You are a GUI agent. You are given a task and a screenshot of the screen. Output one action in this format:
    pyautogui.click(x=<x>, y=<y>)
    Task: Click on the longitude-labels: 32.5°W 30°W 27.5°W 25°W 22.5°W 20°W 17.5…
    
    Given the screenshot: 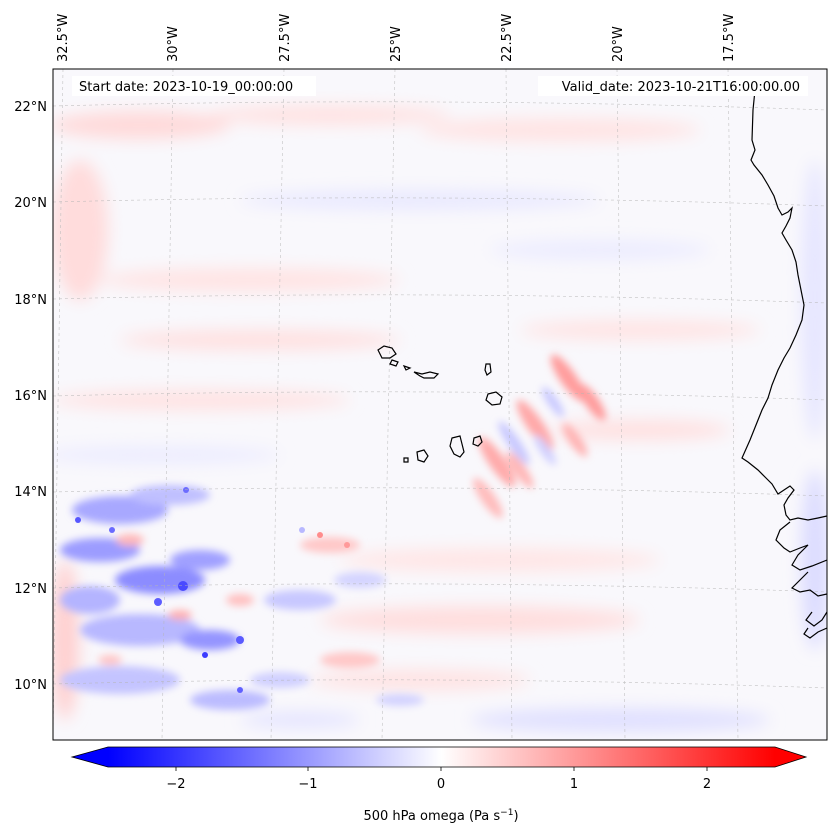 What is the action you would take?
    pyautogui.click(x=396, y=38)
    